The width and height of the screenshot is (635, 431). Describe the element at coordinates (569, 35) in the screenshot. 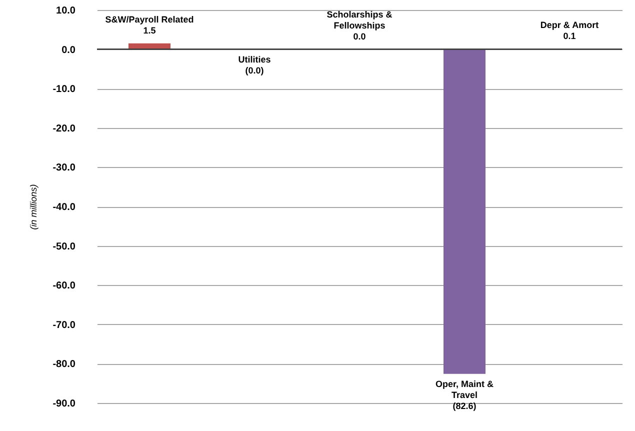

I see `data-label: 0.1` at that location.